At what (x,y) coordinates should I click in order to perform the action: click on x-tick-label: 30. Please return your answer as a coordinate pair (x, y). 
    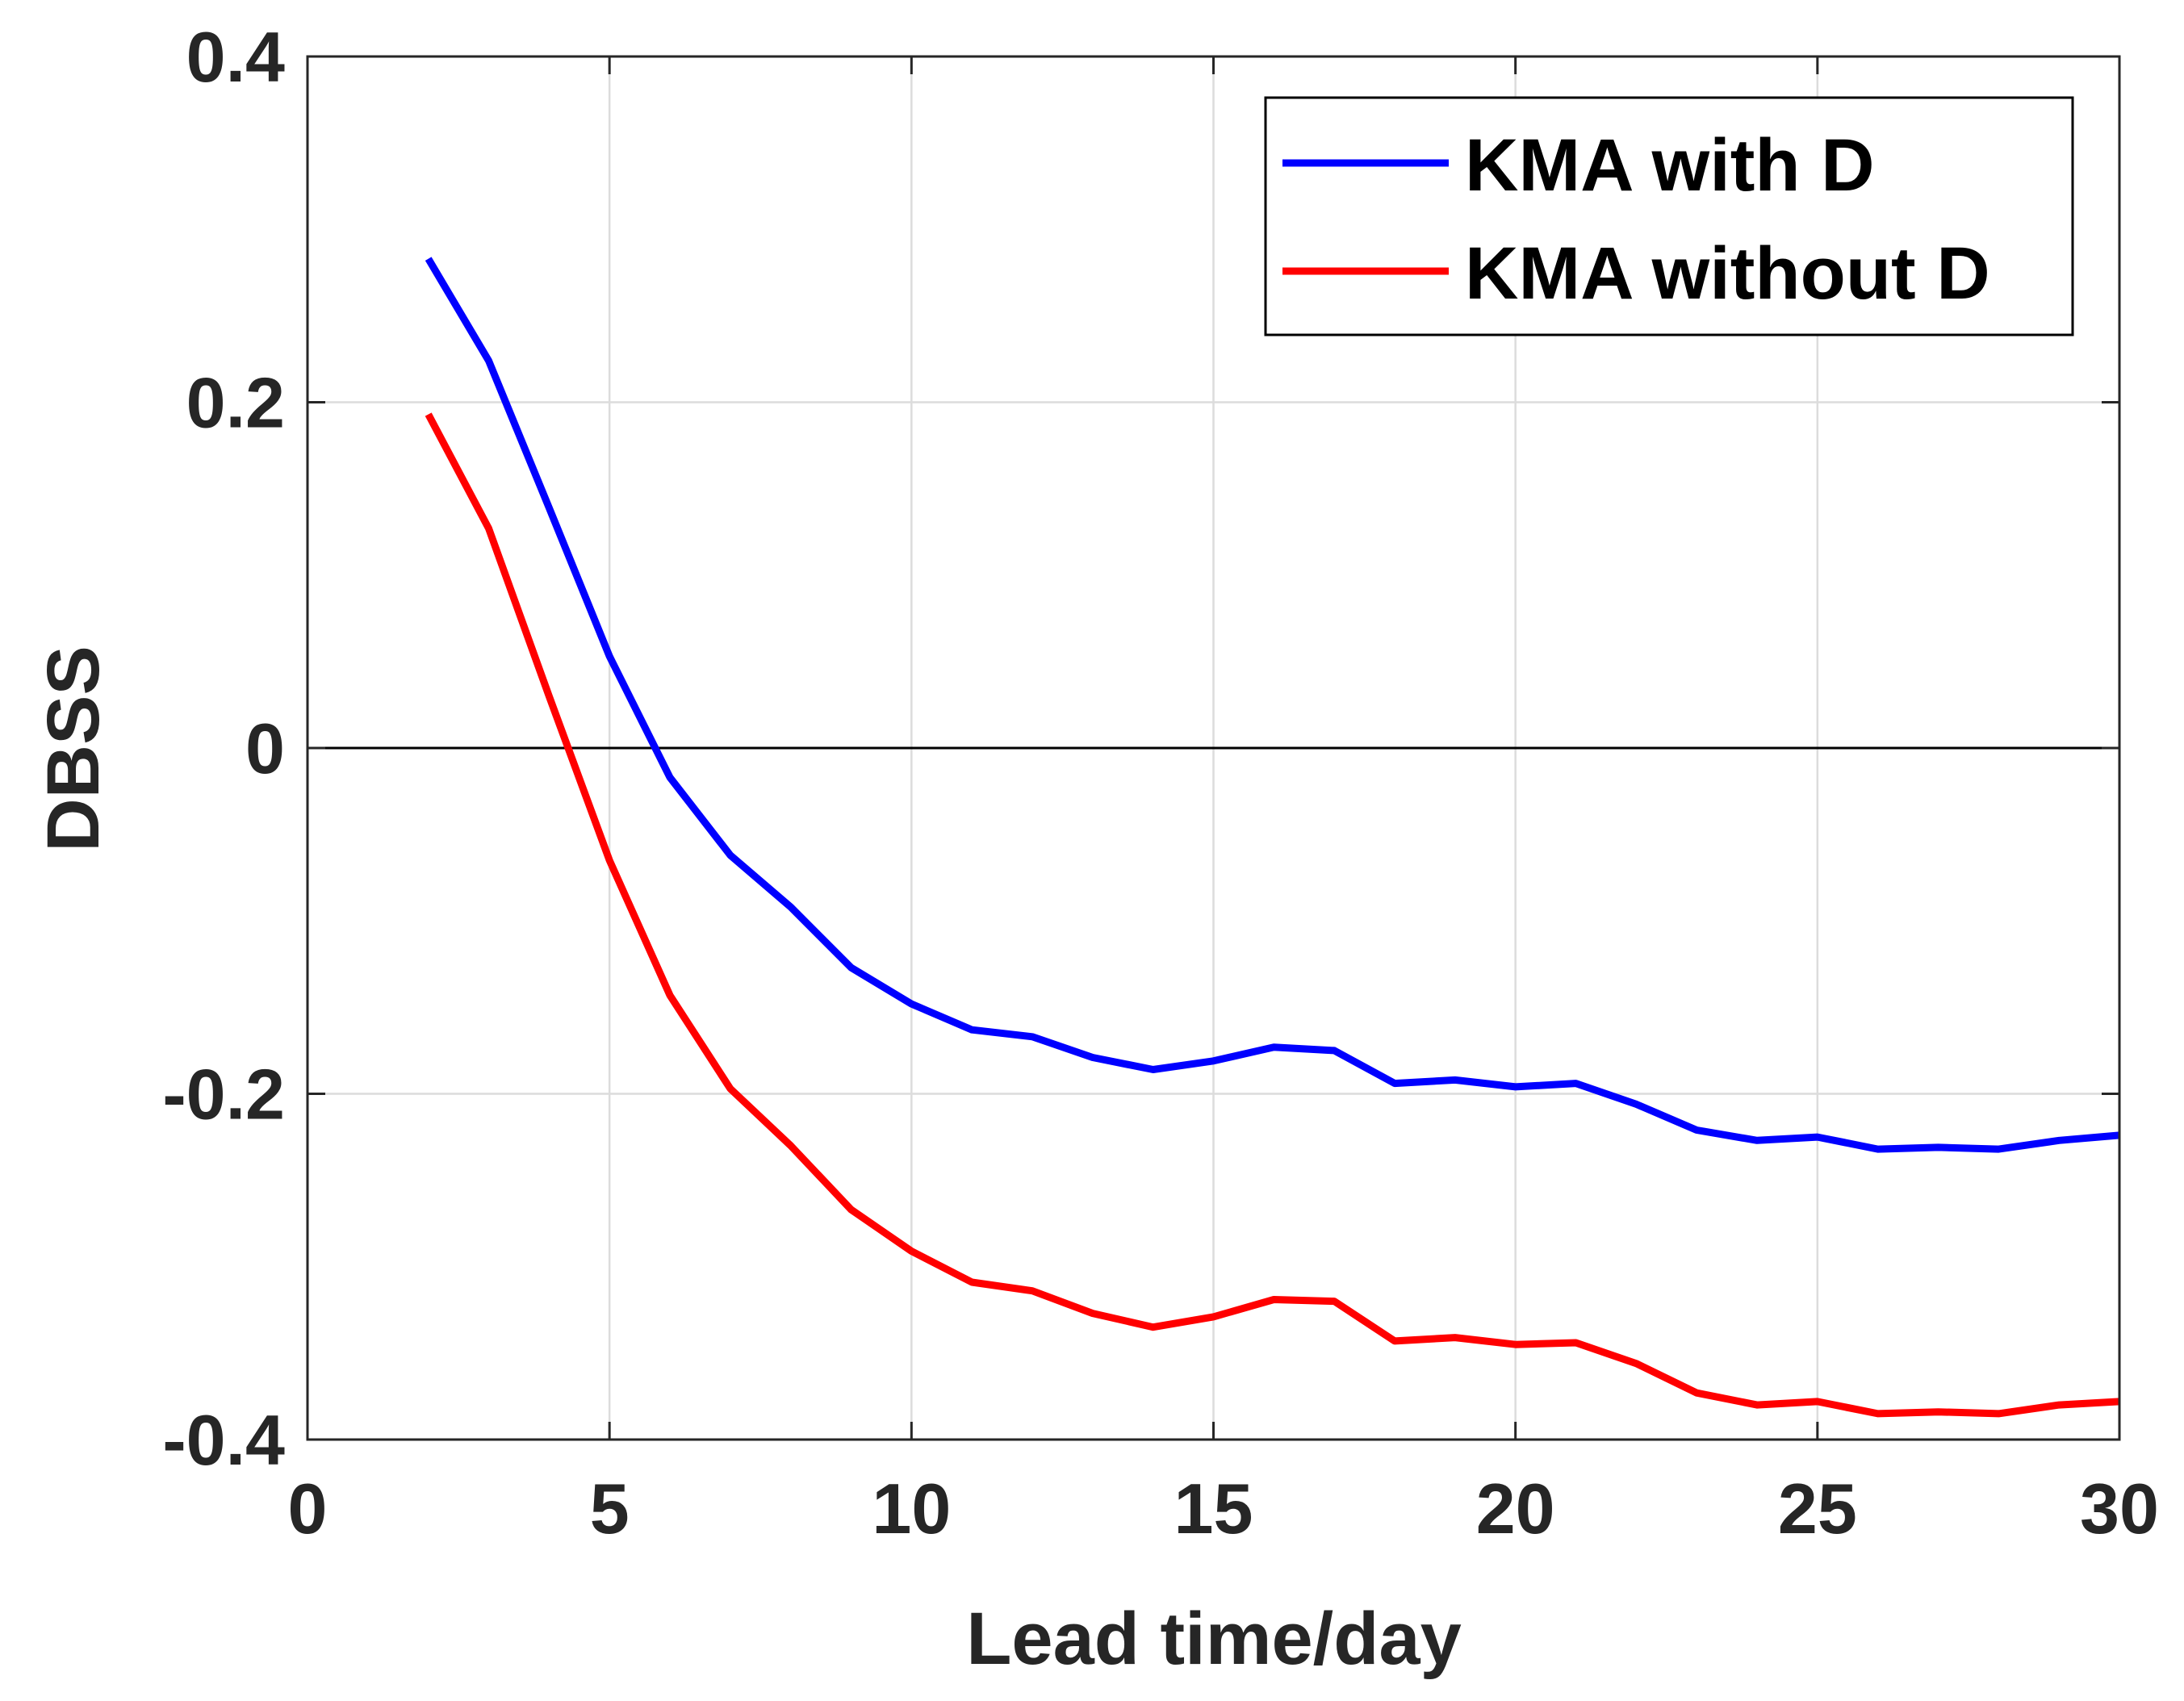
    Looking at the image, I should click on (2119, 1508).